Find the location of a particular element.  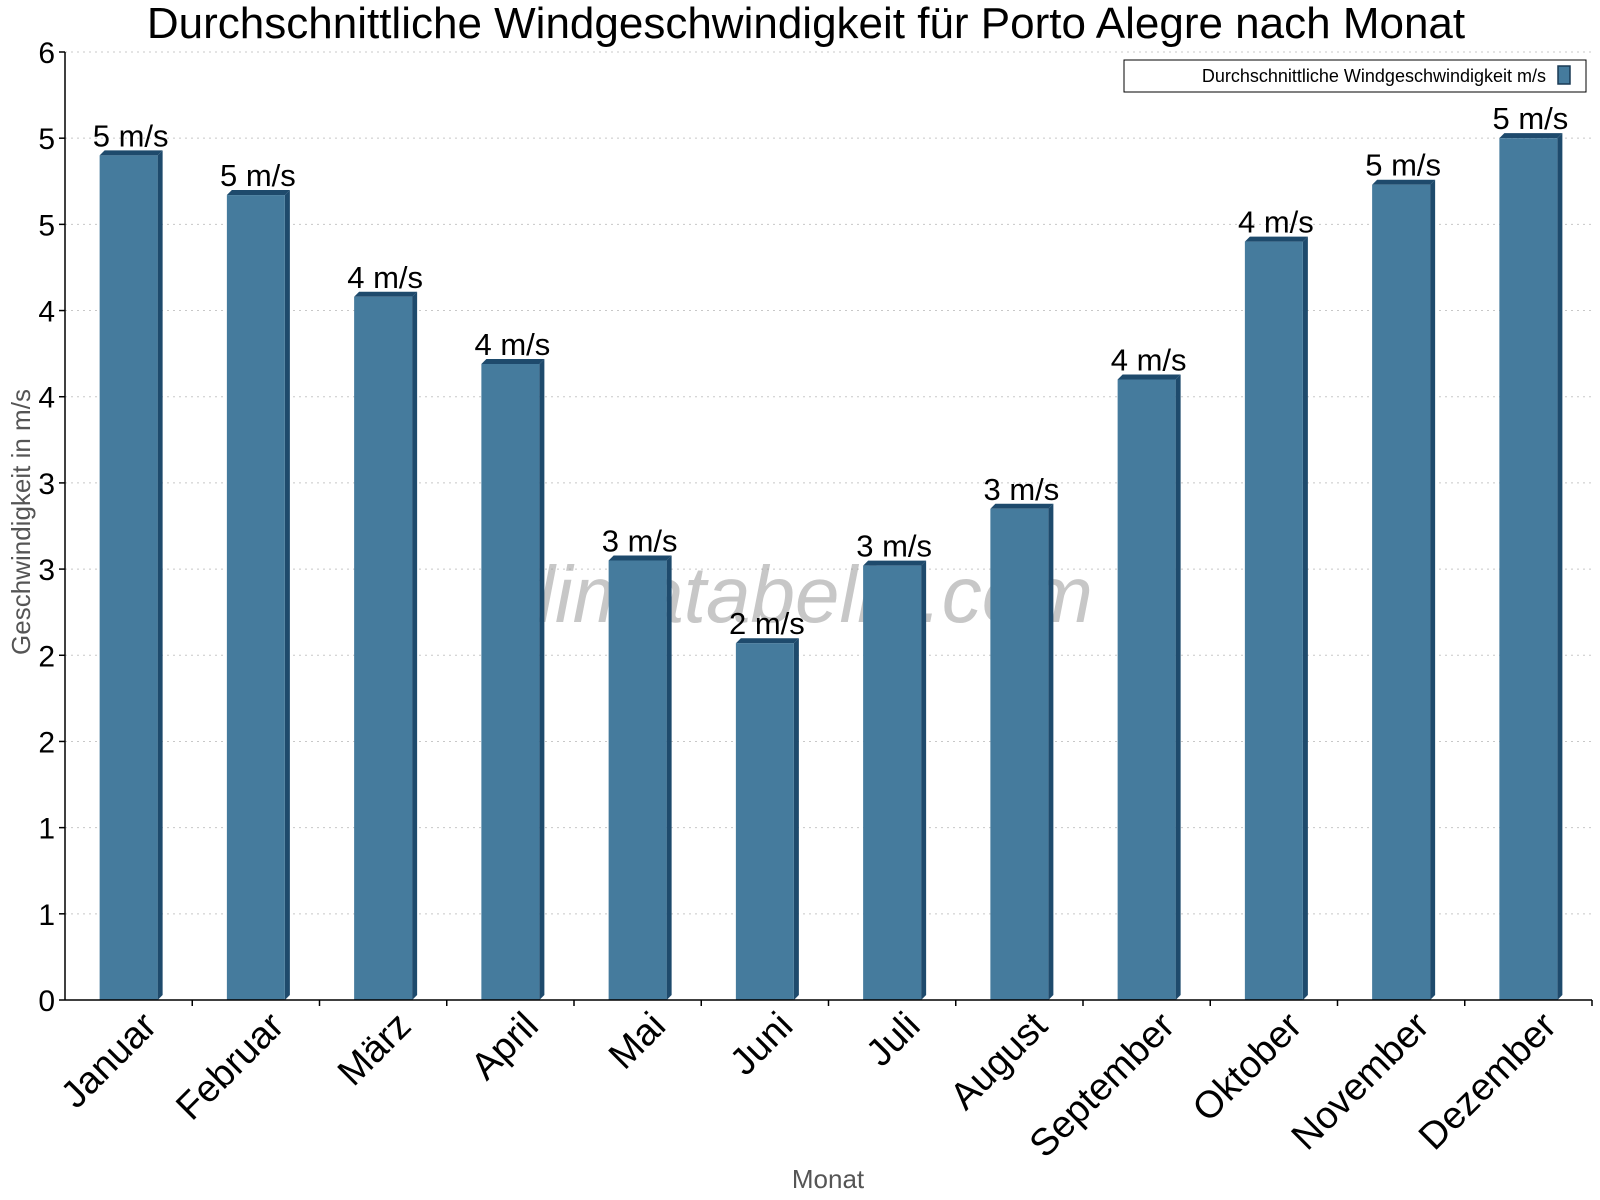

x-tick-label: Januar is located at coordinates (109, 1060).